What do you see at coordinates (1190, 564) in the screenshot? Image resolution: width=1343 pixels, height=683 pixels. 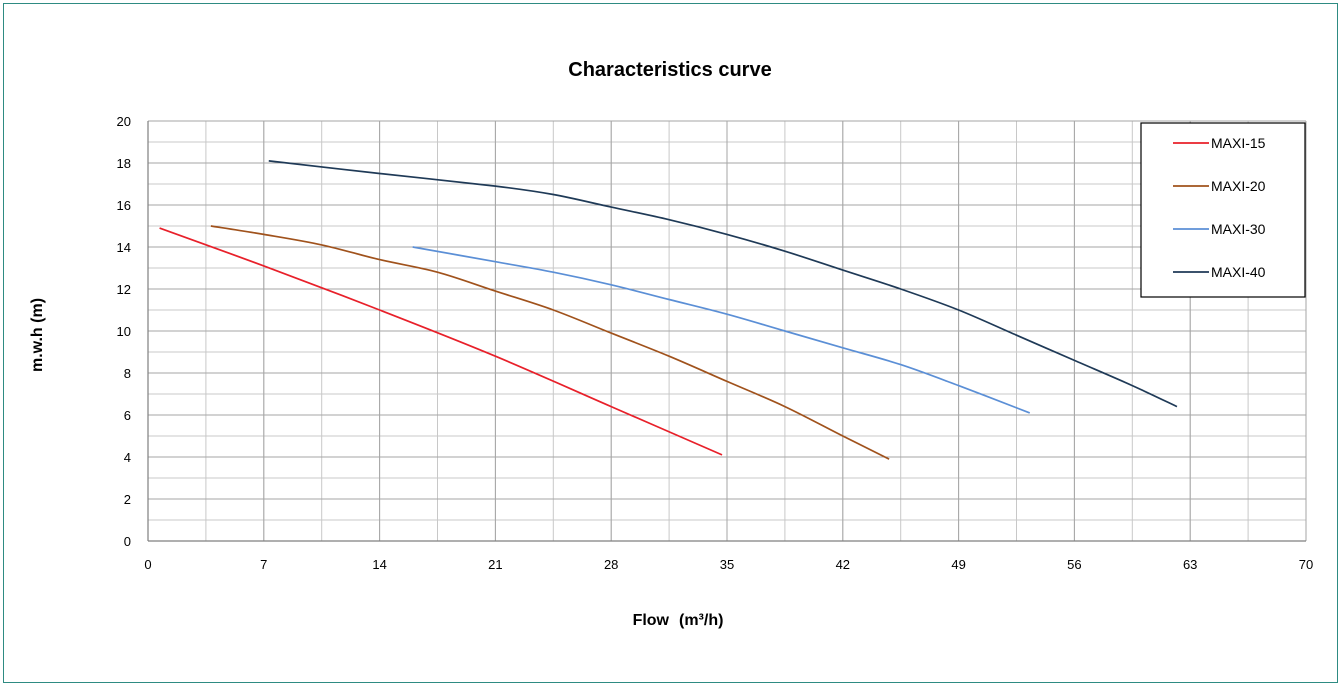 I see `x-tick-label: 63` at bounding box center [1190, 564].